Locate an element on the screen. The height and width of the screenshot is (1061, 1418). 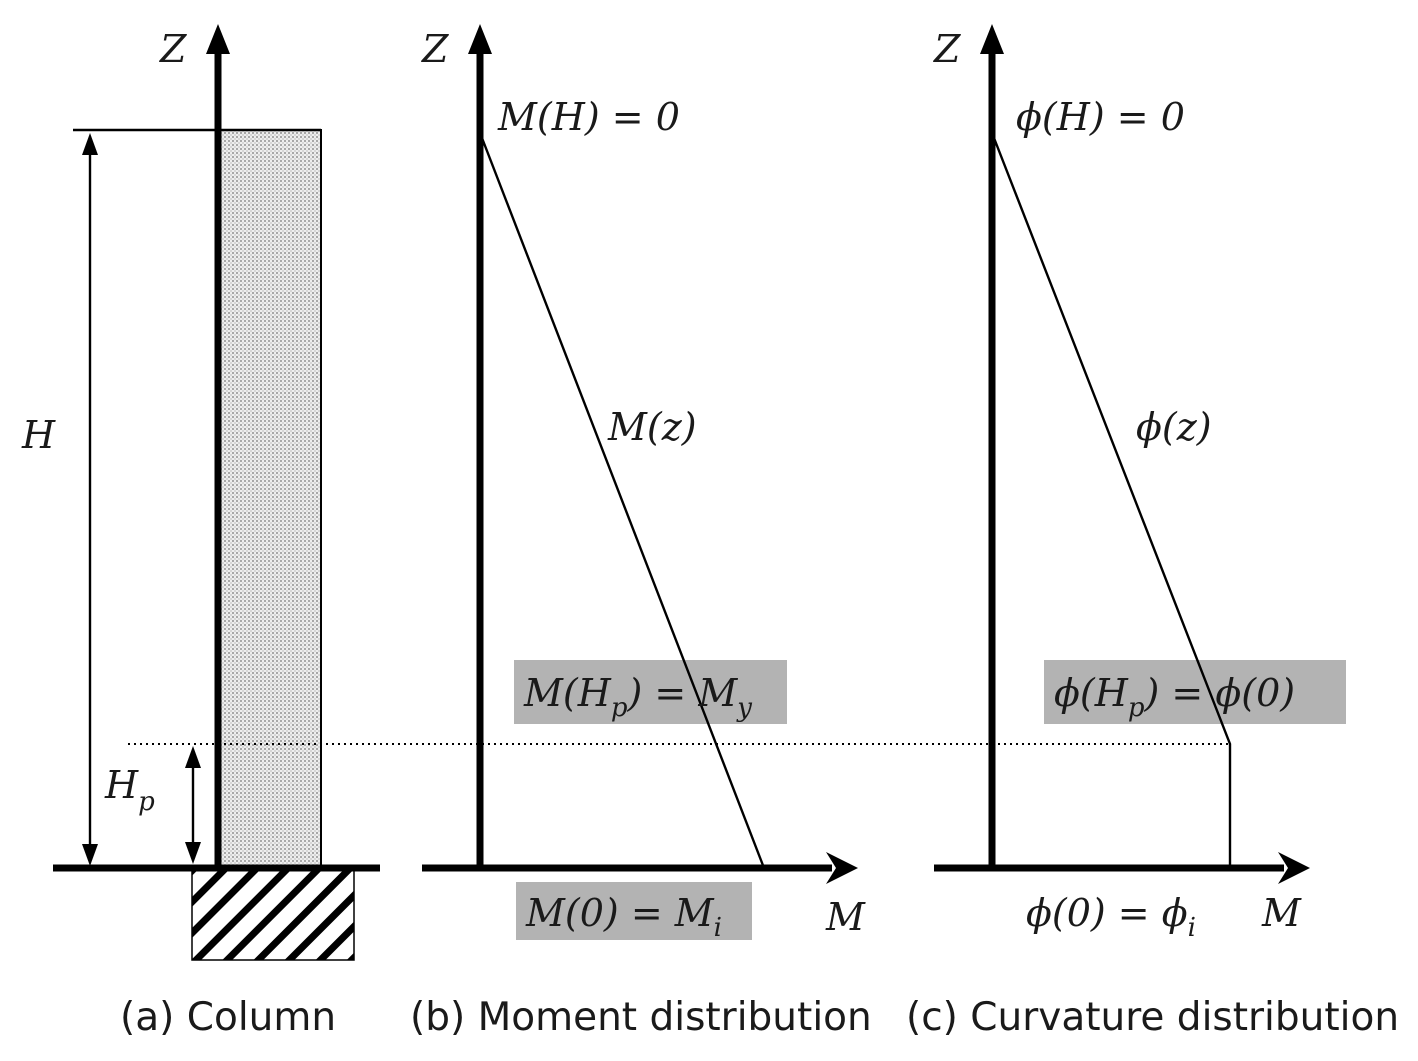
moment-z-label: Z is located at coordinates (435, 49).